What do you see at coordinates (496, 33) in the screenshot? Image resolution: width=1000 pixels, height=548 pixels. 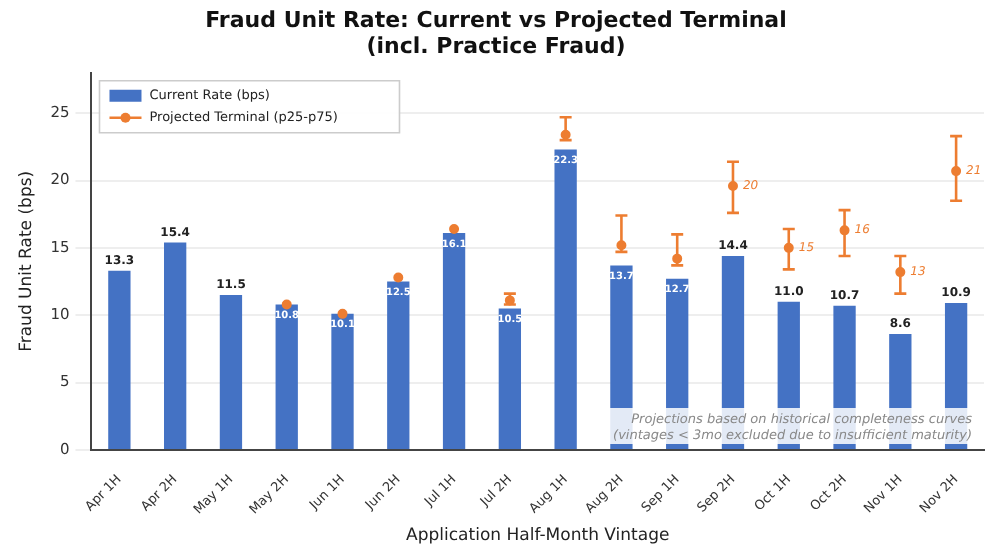 I see `chart-title: Fraud Unit Rate: Current vs Projected Terminal (incl. Practice Fraud)` at bounding box center [496, 33].